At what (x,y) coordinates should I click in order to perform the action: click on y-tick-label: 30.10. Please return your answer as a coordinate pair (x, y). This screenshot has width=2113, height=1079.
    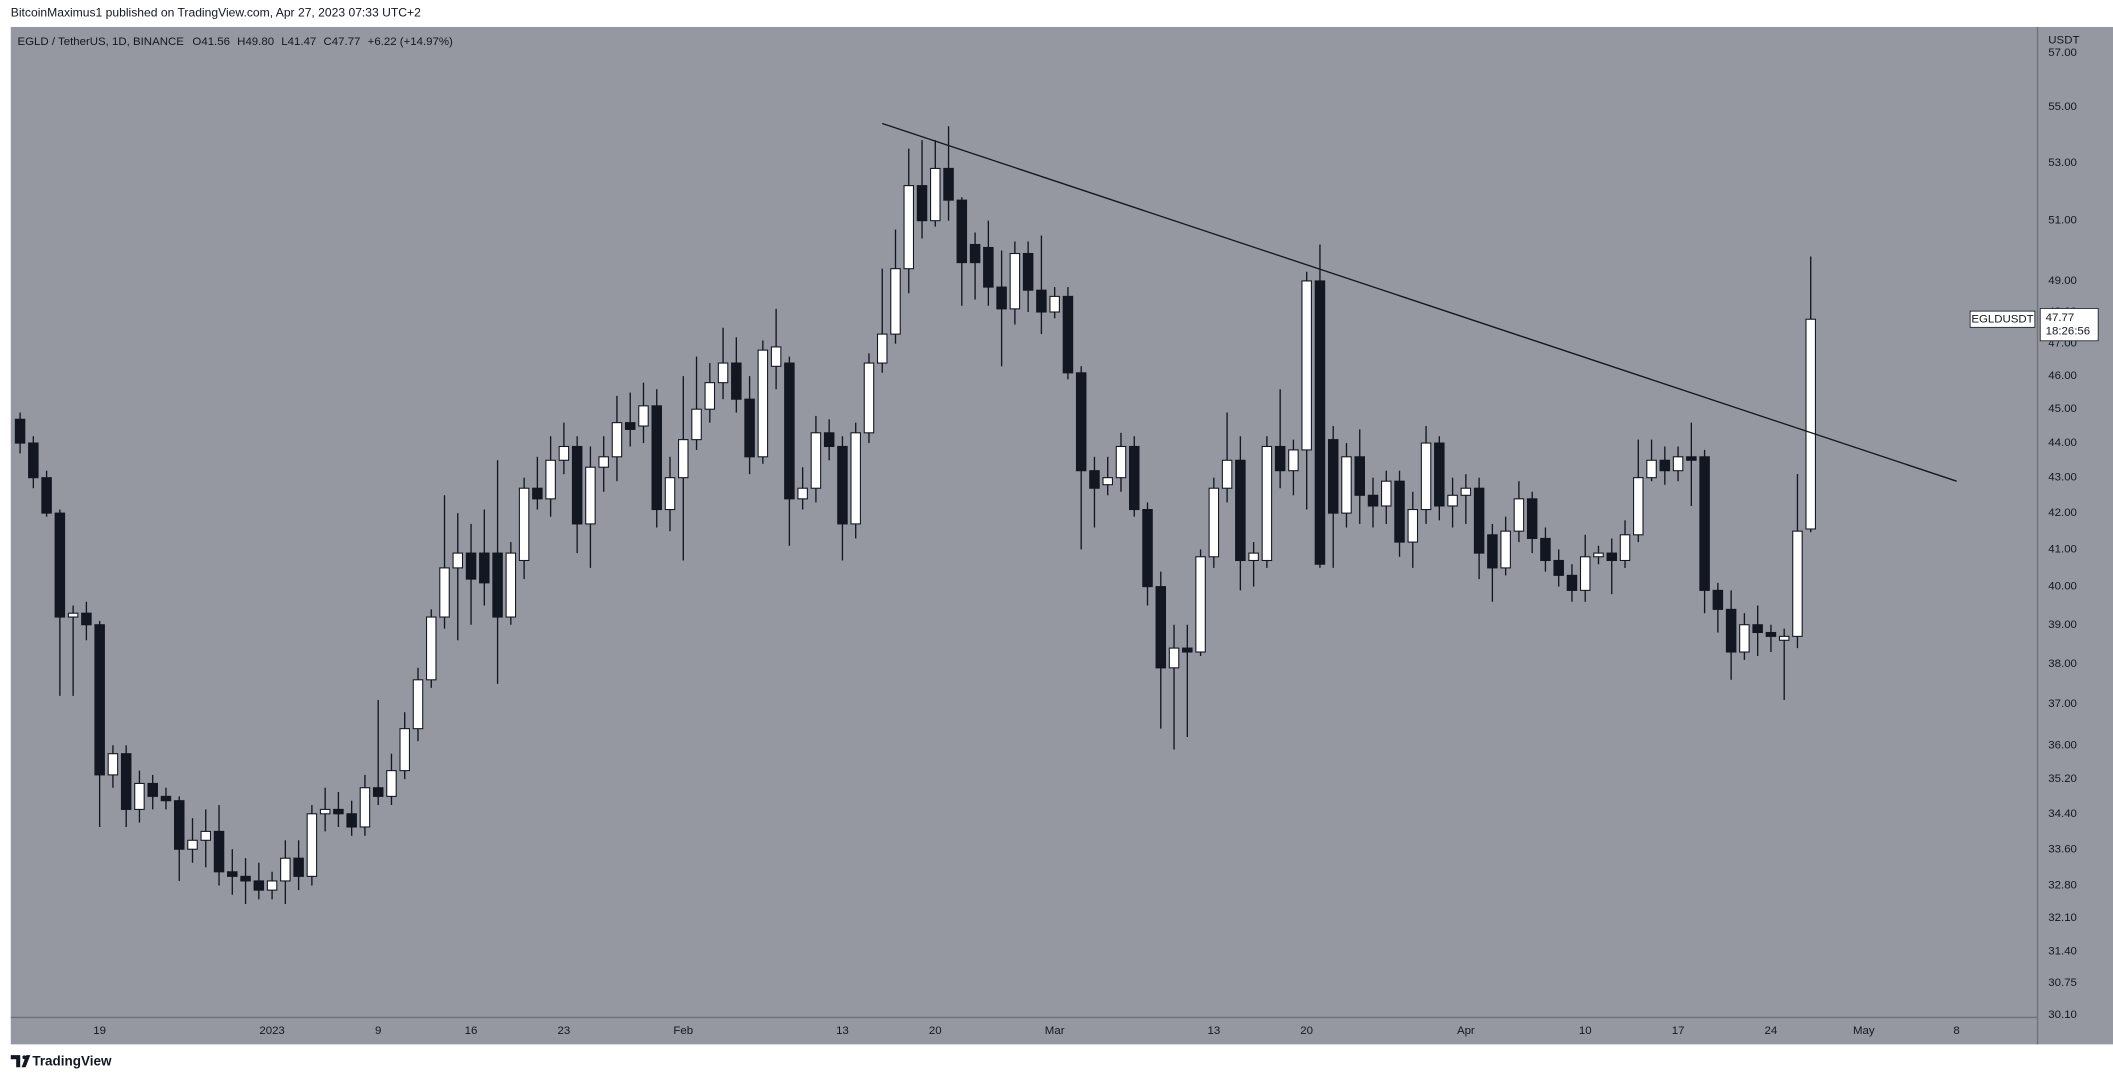
    Looking at the image, I should click on (2062, 1015).